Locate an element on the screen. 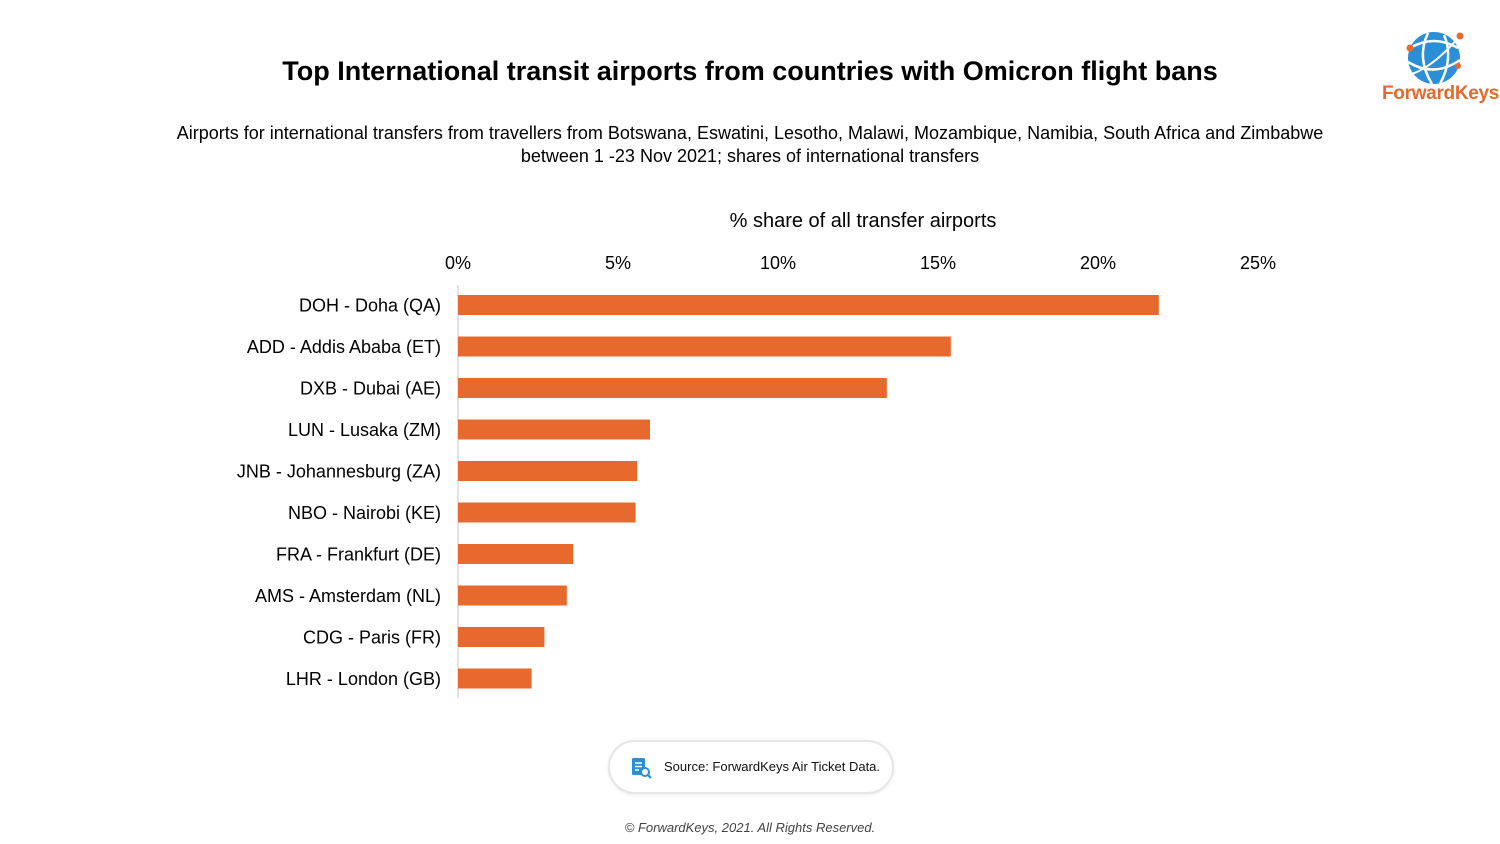  category-label: JNB - Johannesburg (ZA) is located at coordinates (339, 472).